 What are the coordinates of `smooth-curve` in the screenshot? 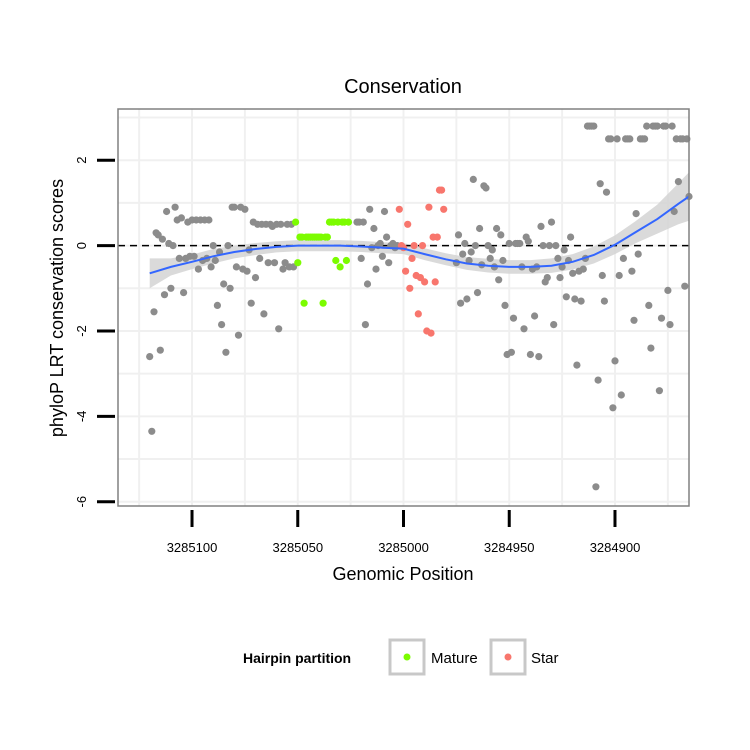 It's located at (419, 235).